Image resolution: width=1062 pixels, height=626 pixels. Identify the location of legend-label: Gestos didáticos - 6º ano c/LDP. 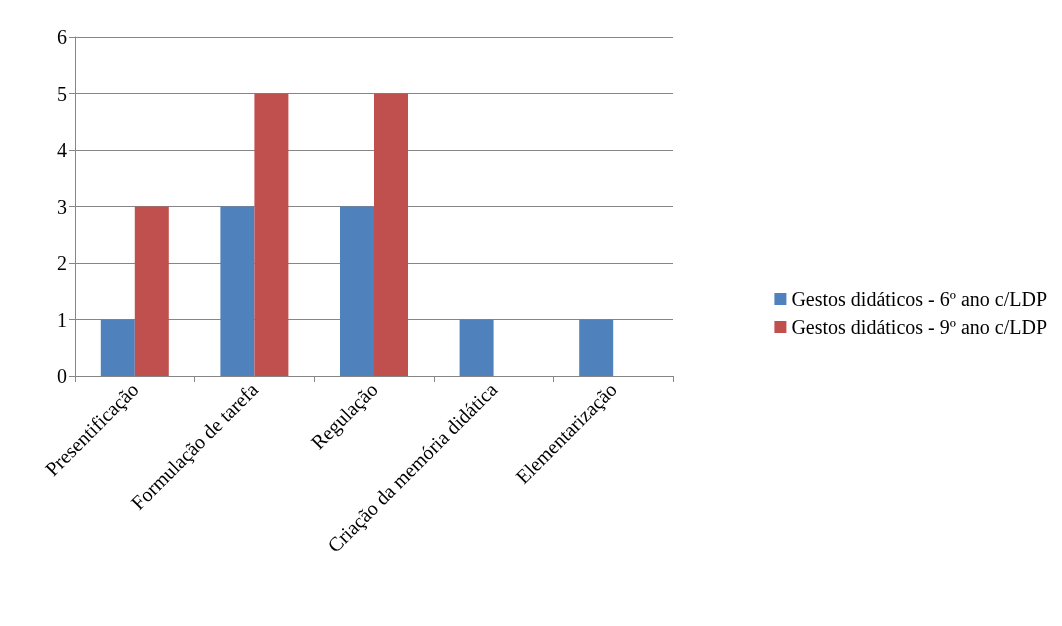
(919, 299).